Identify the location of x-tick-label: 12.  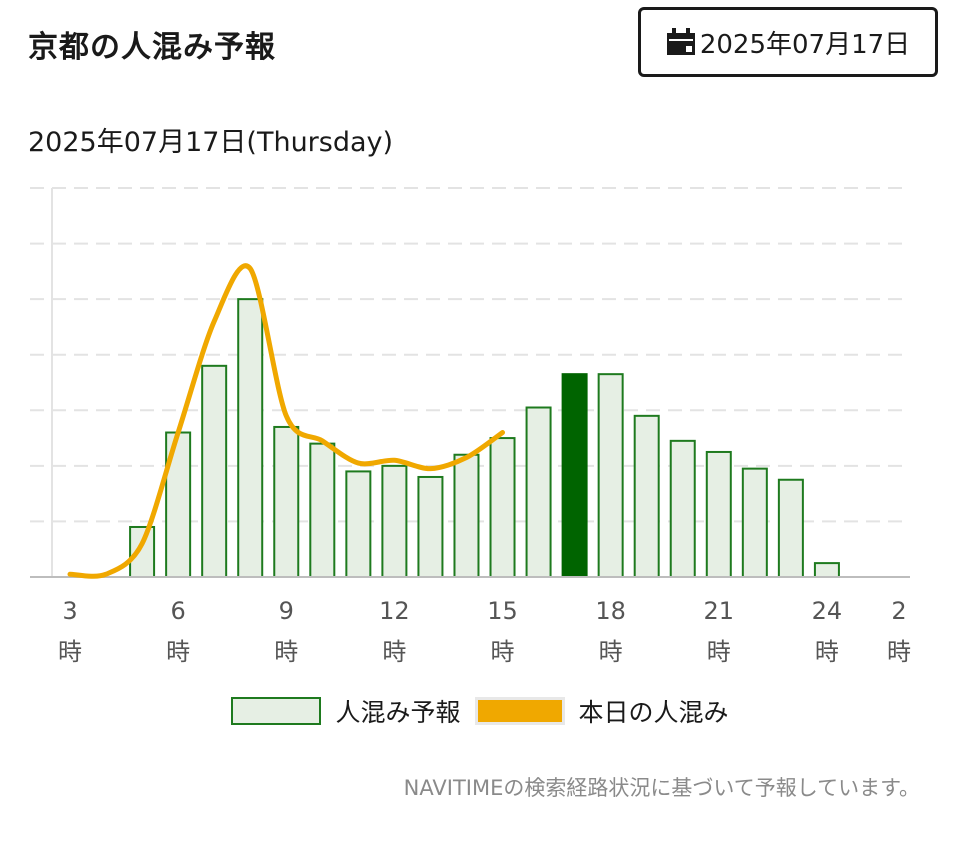
(394, 611).